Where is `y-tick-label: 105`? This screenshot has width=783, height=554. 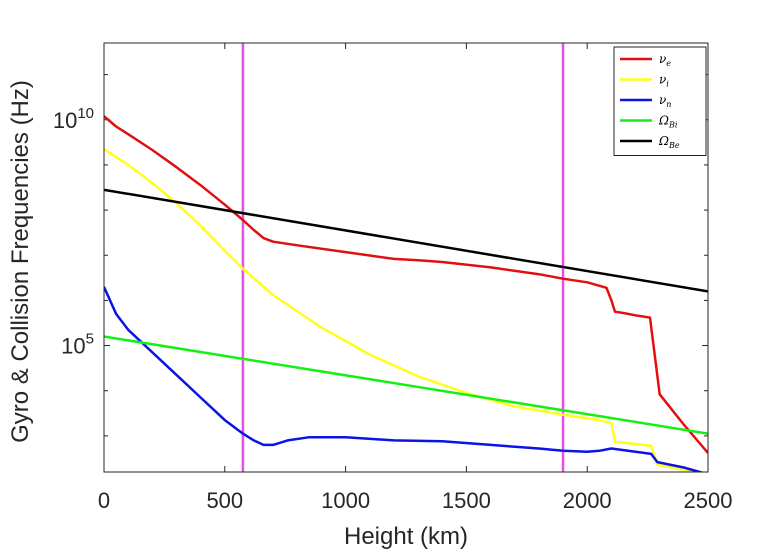 y-tick-label: 105 is located at coordinates (77, 345).